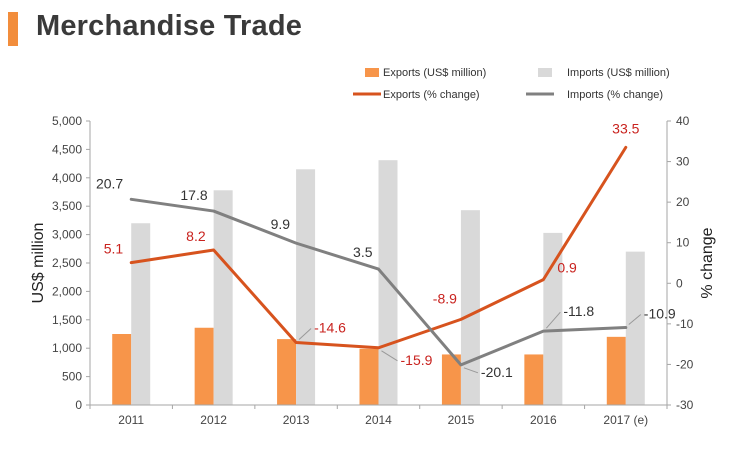  I want to click on x-tick-label: 2016, so click(543, 420).